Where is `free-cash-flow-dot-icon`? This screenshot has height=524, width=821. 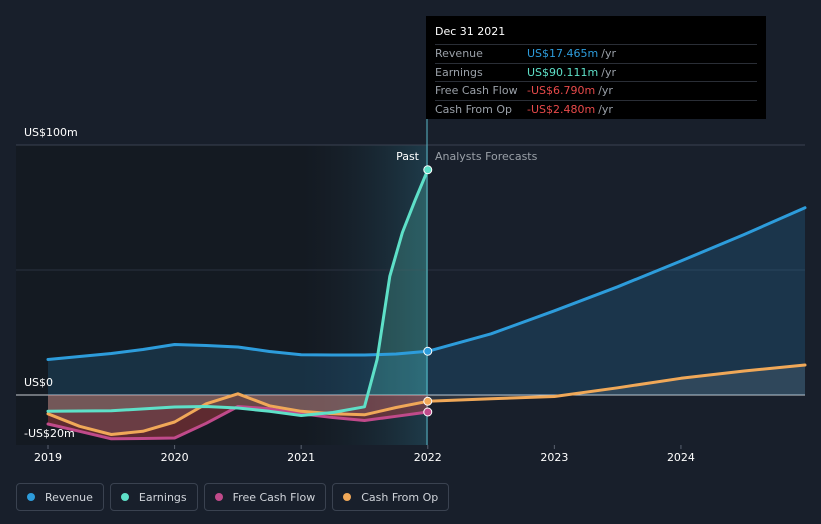
free-cash-flow-dot-icon is located at coordinates (218, 497).